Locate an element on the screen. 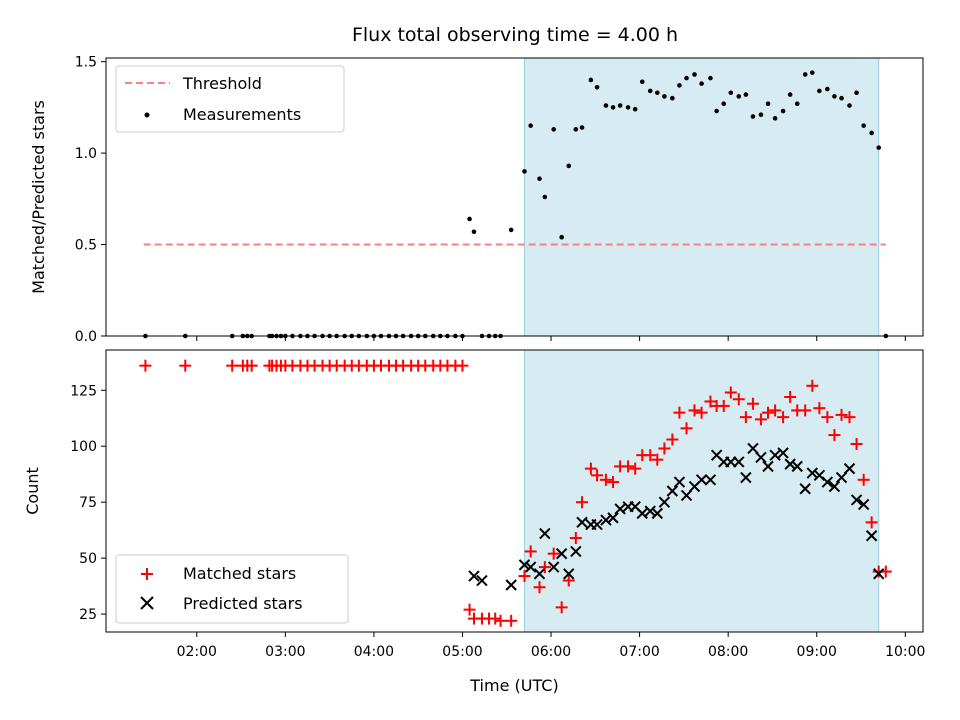  x-tick-label: 03:00 is located at coordinates (285, 652).